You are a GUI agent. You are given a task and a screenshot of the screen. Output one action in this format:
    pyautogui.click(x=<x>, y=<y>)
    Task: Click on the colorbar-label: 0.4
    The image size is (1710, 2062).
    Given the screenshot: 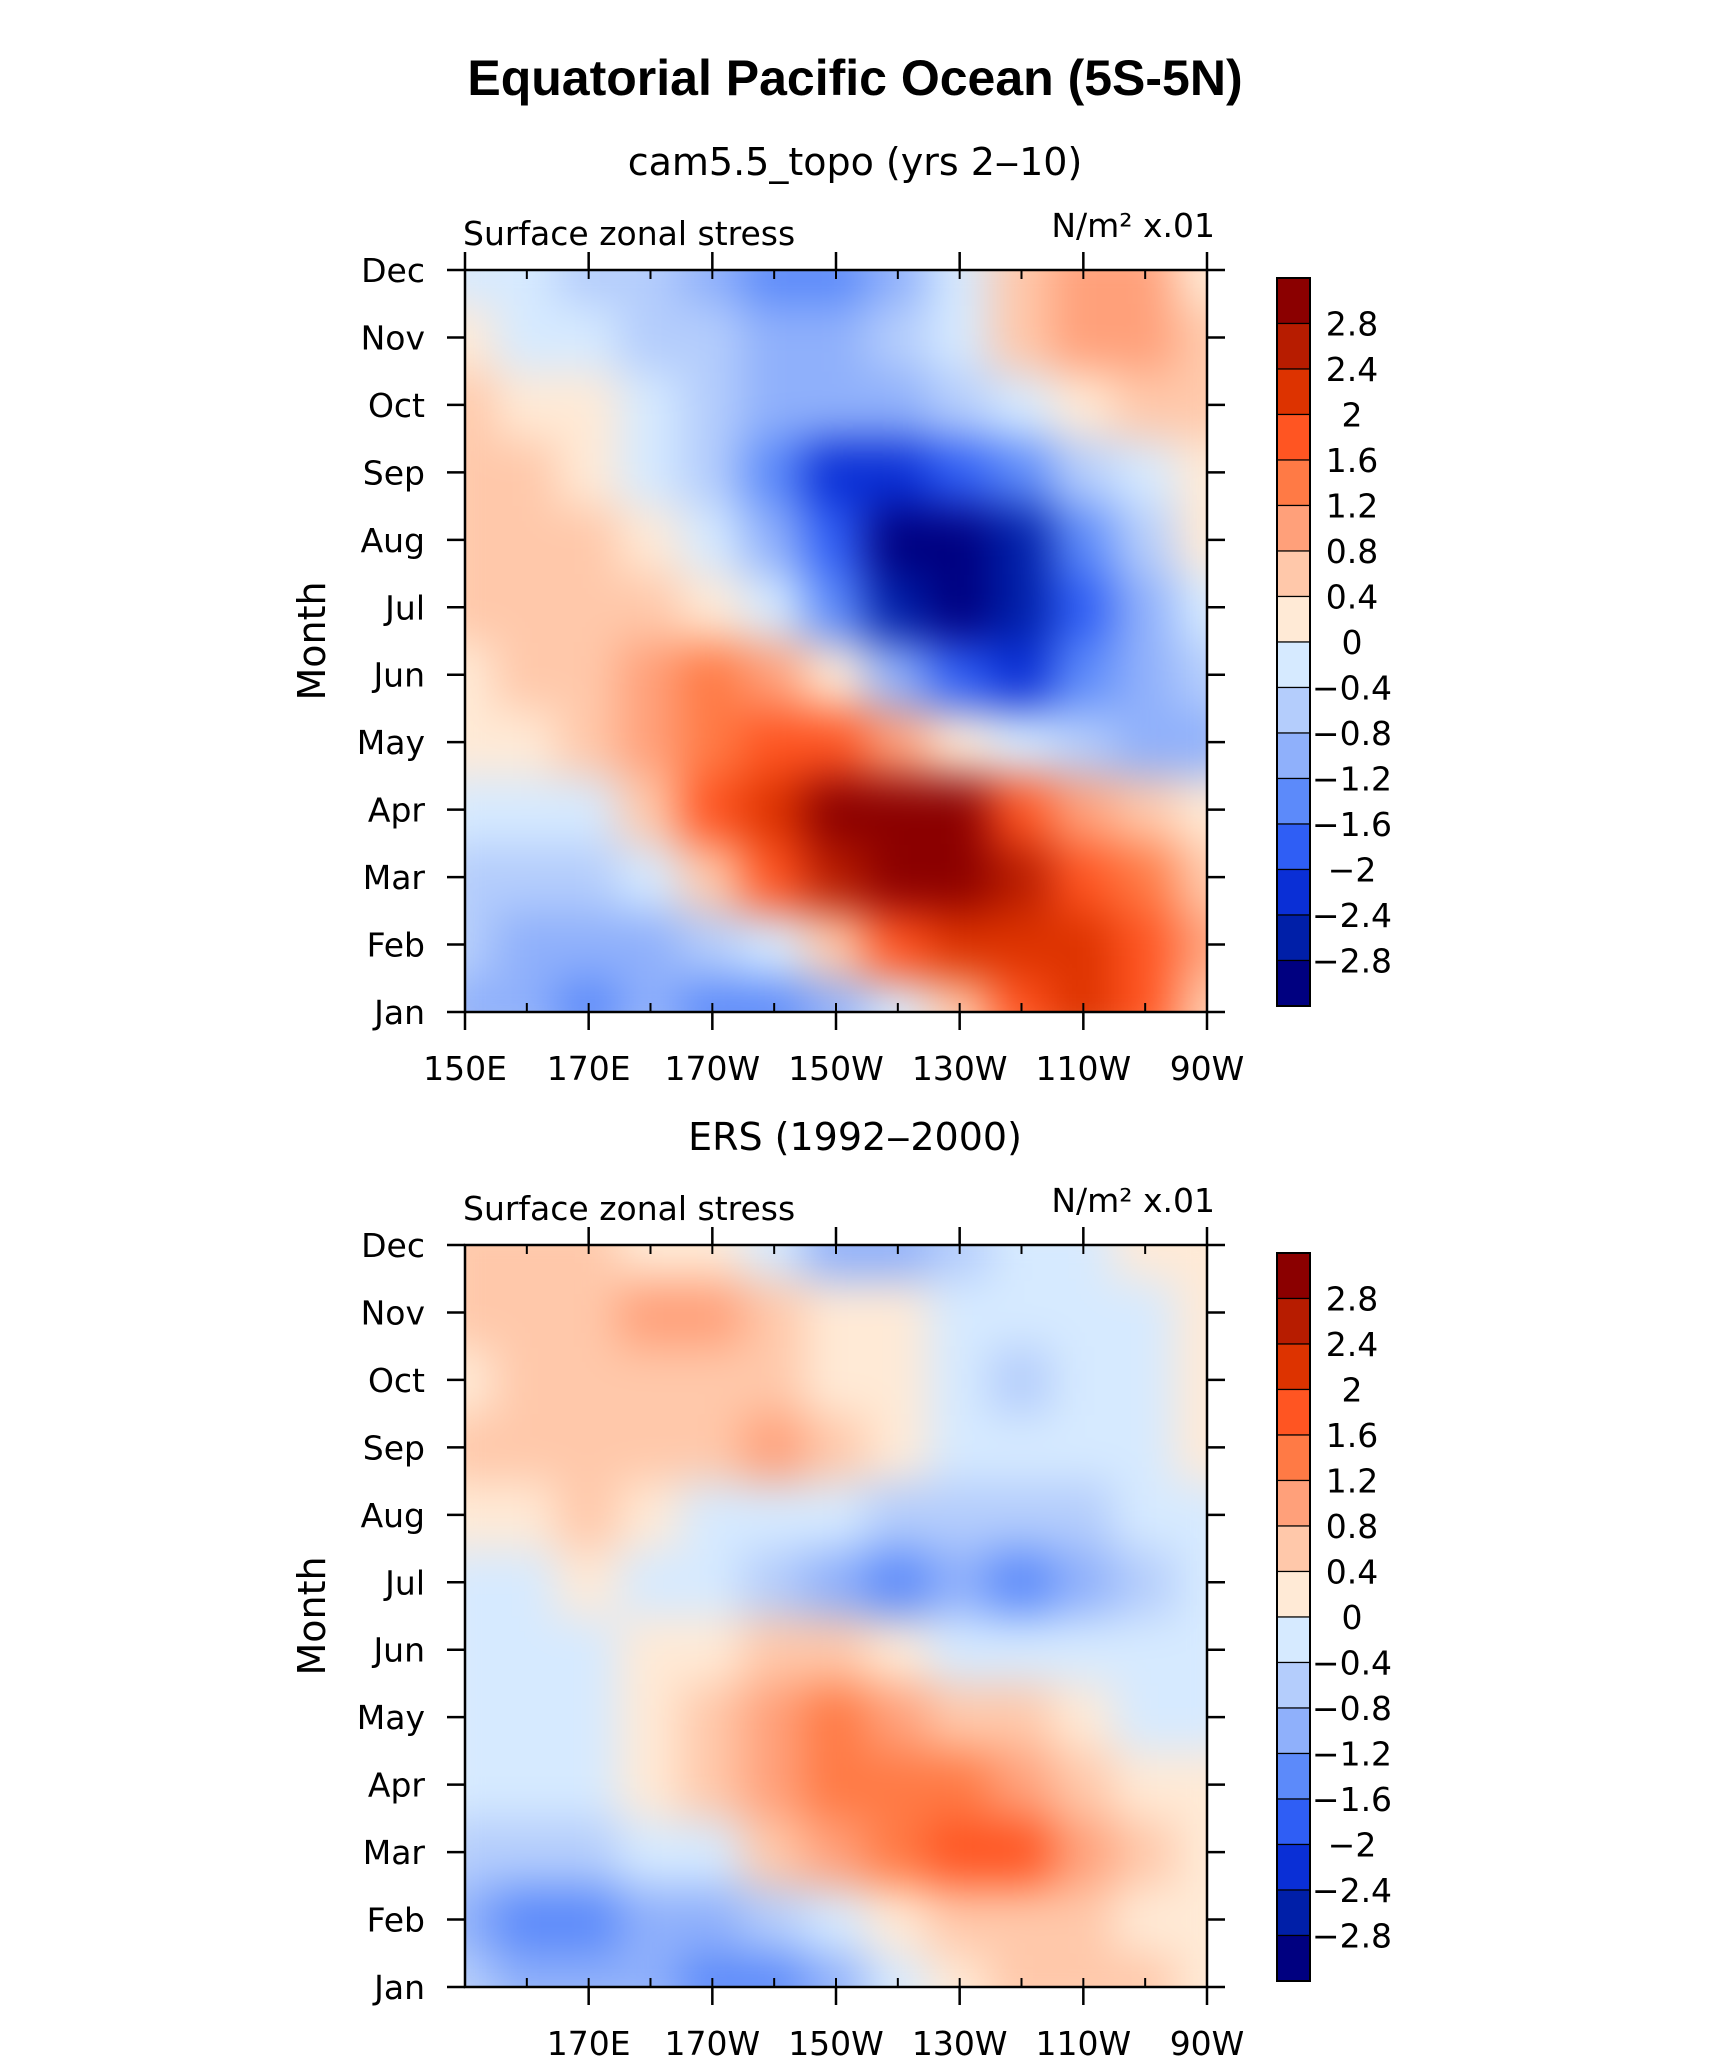 What is the action you would take?
    pyautogui.click(x=1352, y=1572)
    